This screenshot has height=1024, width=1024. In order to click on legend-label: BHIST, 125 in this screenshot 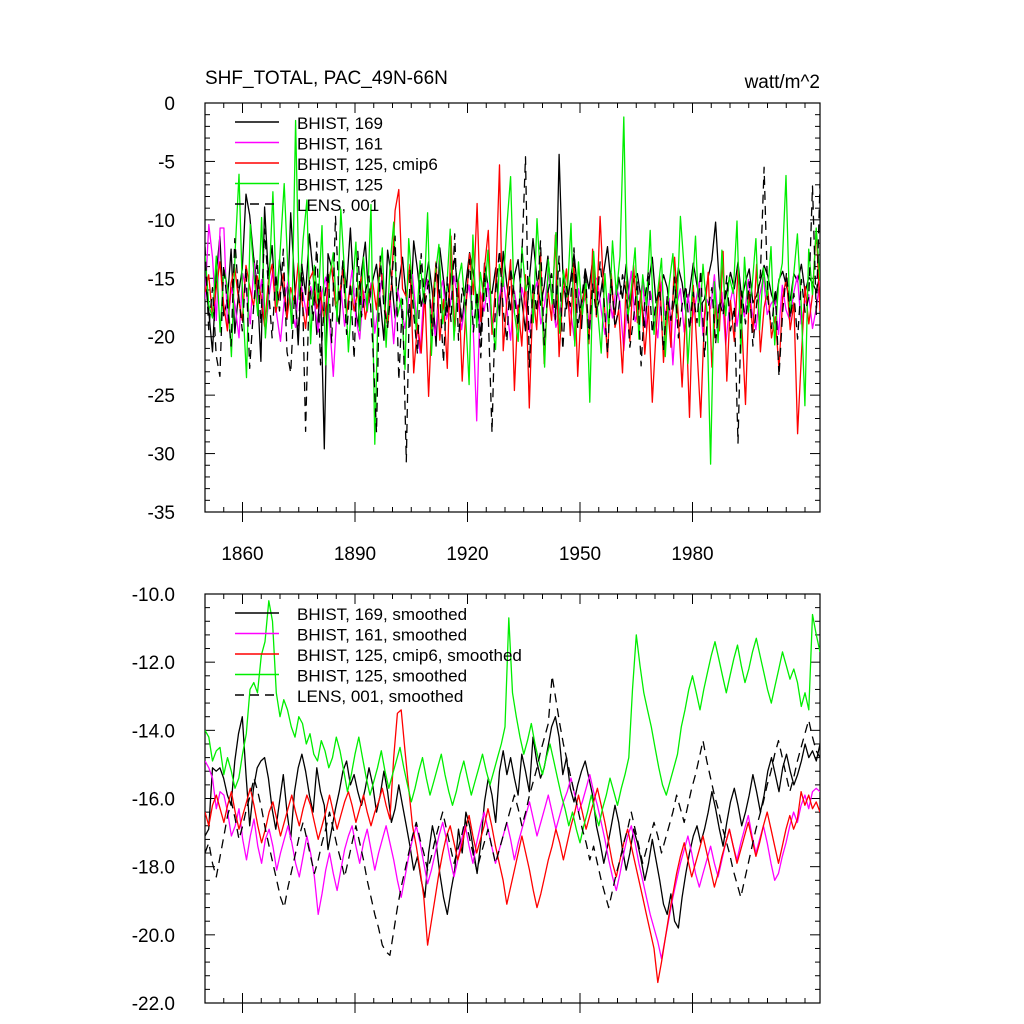, I will do `click(340, 185)`.